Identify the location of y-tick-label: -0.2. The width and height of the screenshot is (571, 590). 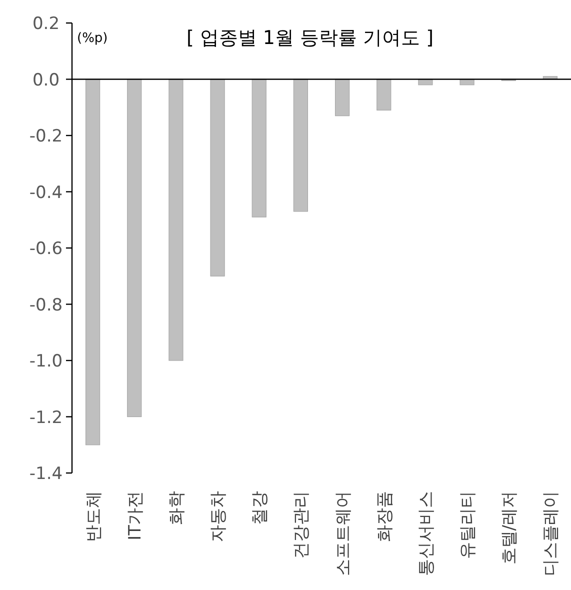
(46, 136).